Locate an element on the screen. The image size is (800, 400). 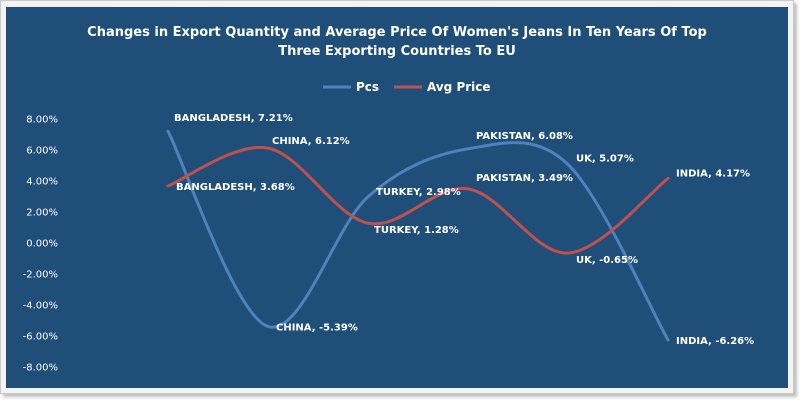
y-tick-label: -6.00% is located at coordinates (40, 337).